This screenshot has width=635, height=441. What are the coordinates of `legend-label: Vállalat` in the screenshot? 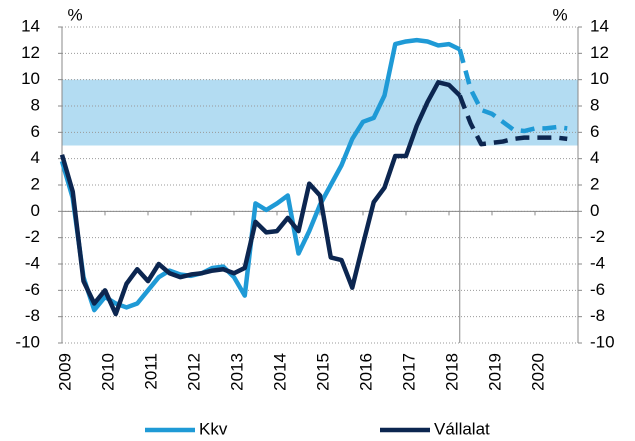 It's located at (462, 428).